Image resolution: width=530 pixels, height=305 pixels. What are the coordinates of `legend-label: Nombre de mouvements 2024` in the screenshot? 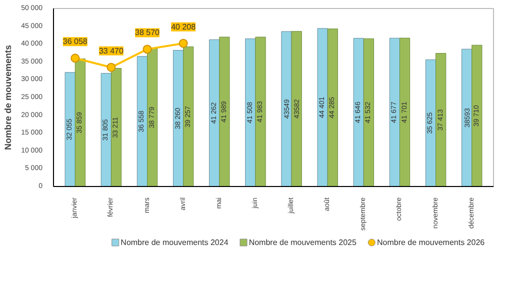 It's located at (174, 242).